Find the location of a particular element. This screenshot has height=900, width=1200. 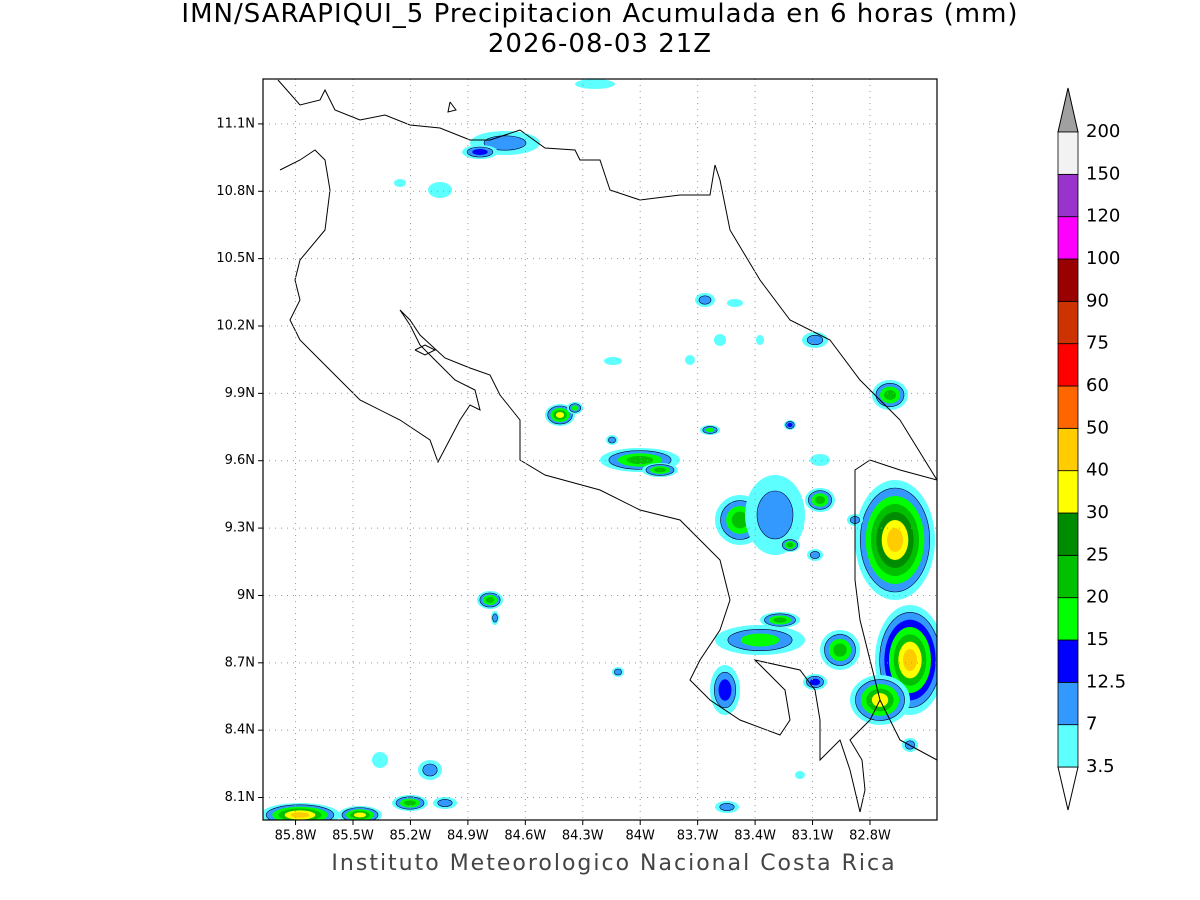

colorbar-label: 20 is located at coordinates (1097, 597).